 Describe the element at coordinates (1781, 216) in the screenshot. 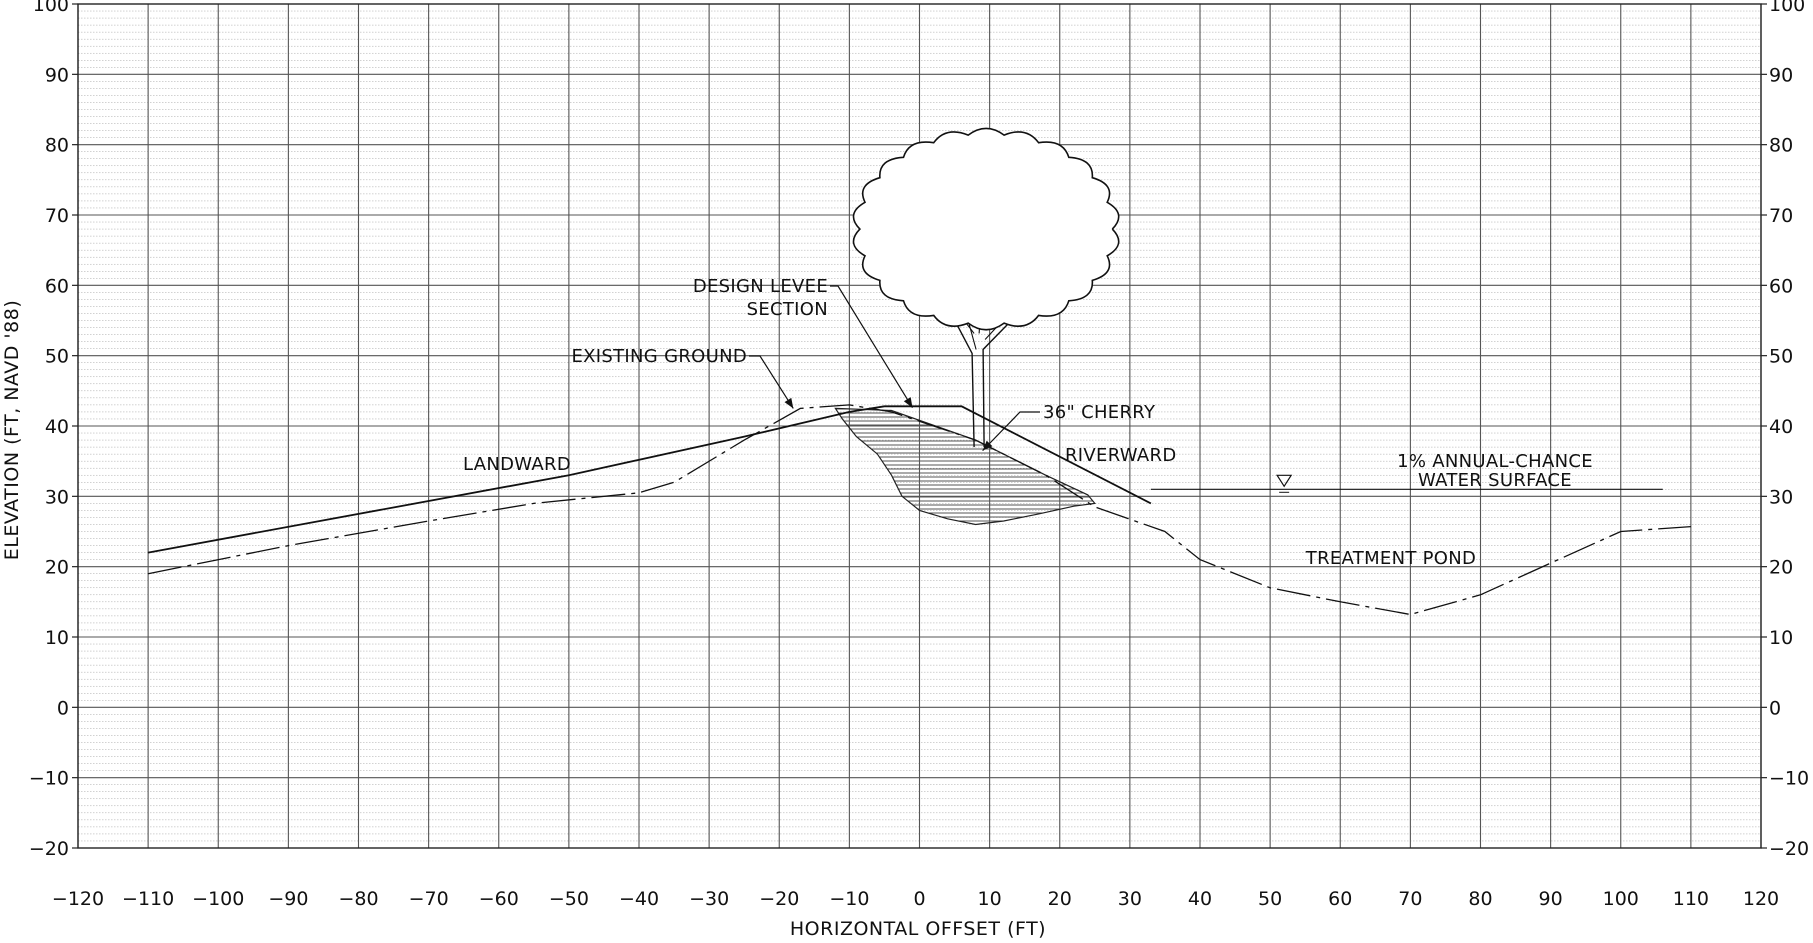

I see `y-tick-label-right: 70` at that location.